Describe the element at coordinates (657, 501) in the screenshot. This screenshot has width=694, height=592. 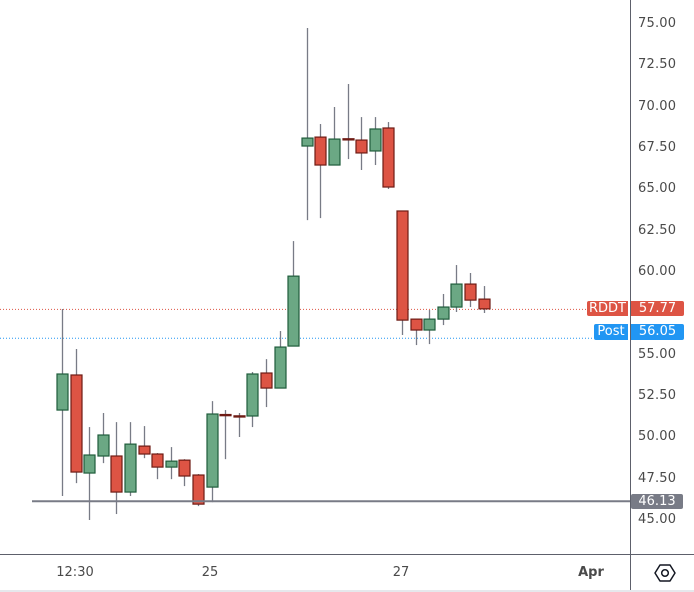
I see `horizontal-line-price-tag: 46.13` at that location.